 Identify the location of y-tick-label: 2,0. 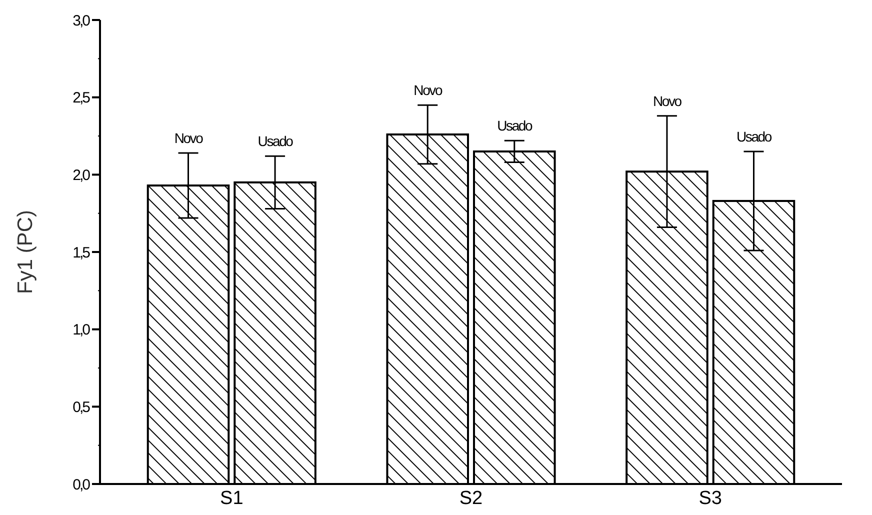
(81, 175).